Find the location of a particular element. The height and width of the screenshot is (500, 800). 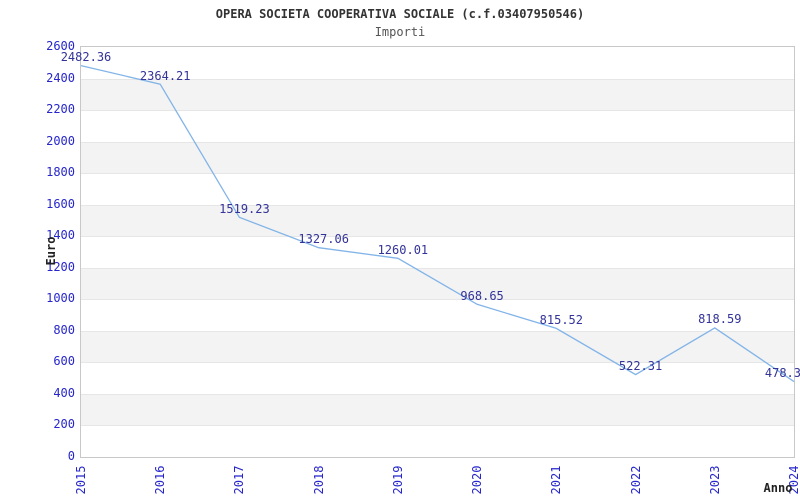

y-tick-label: 200 is located at coordinates (64, 424).